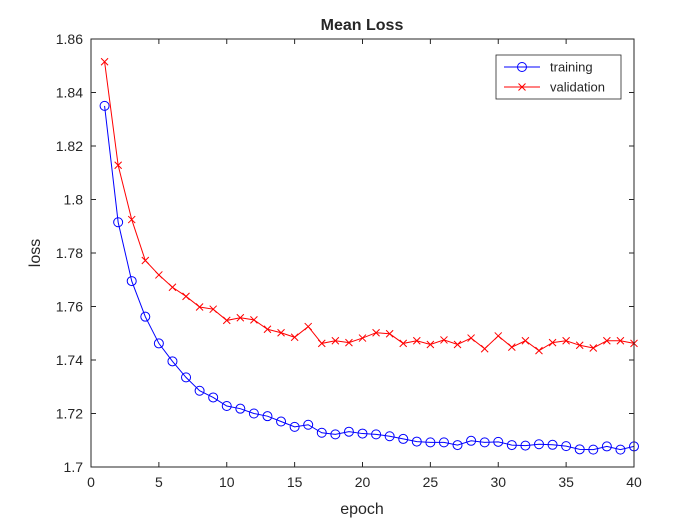 The width and height of the screenshot is (700, 530). I want to click on y-tick-label: 1.76, so click(69, 307).